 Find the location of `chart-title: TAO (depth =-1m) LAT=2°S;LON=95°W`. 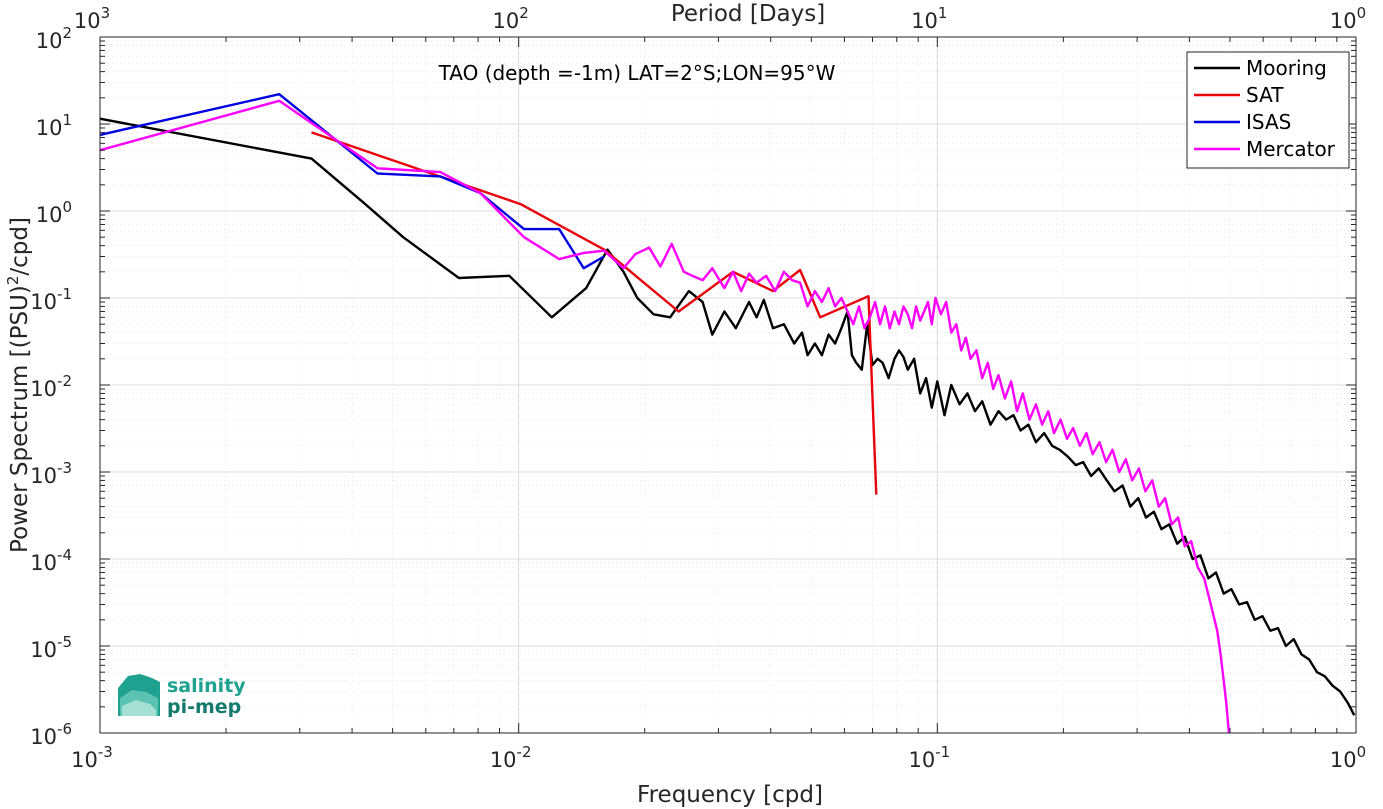

chart-title: TAO (depth =-1m) LAT=2°S;LON=95°W is located at coordinates (637, 73).